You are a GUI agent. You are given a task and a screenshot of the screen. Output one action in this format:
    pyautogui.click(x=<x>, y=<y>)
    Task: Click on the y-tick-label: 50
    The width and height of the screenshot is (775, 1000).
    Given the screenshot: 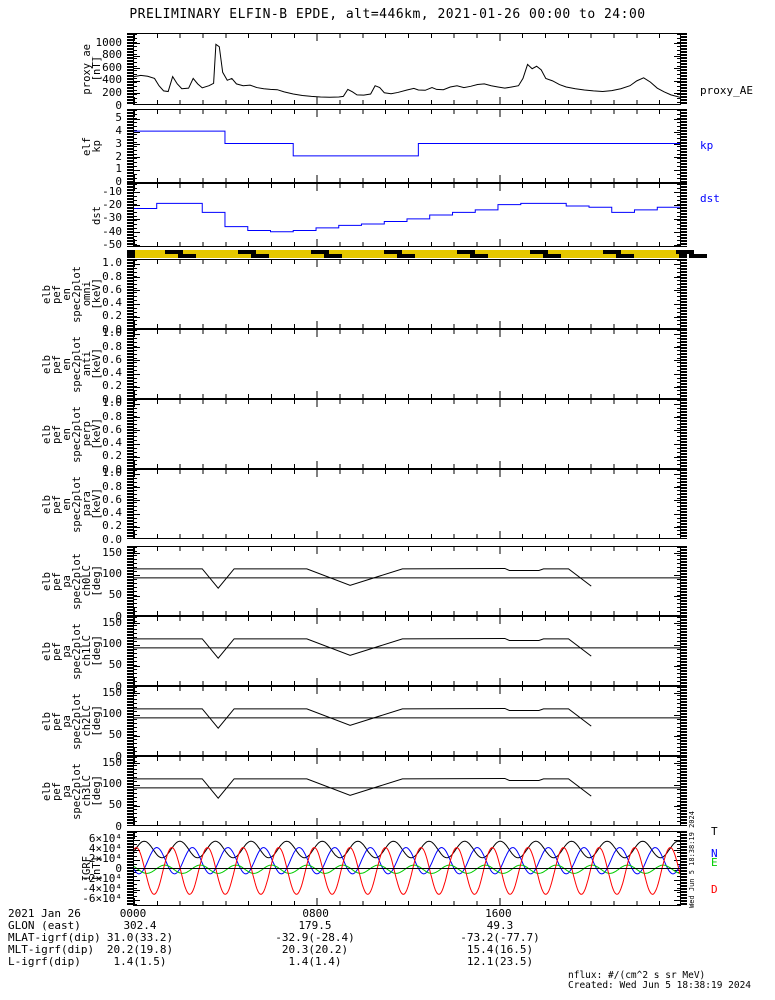 What is the action you would take?
    pyautogui.click(x=115, y=805)
    